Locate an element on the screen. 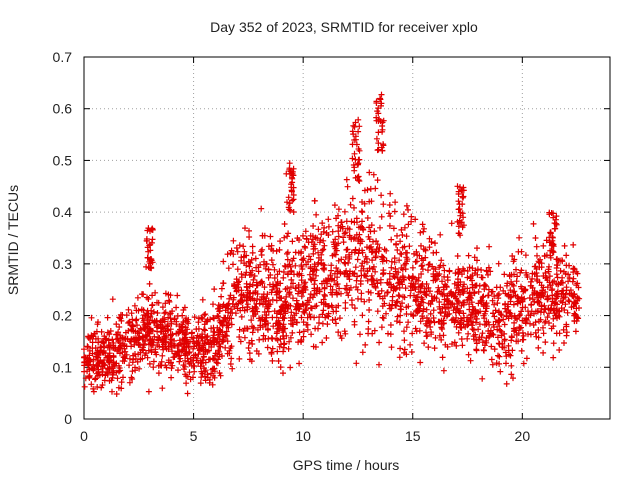 The width and height of the screenshot is (640, 480). y-tick-label: 0.7 is located at coordinates (63, 57).